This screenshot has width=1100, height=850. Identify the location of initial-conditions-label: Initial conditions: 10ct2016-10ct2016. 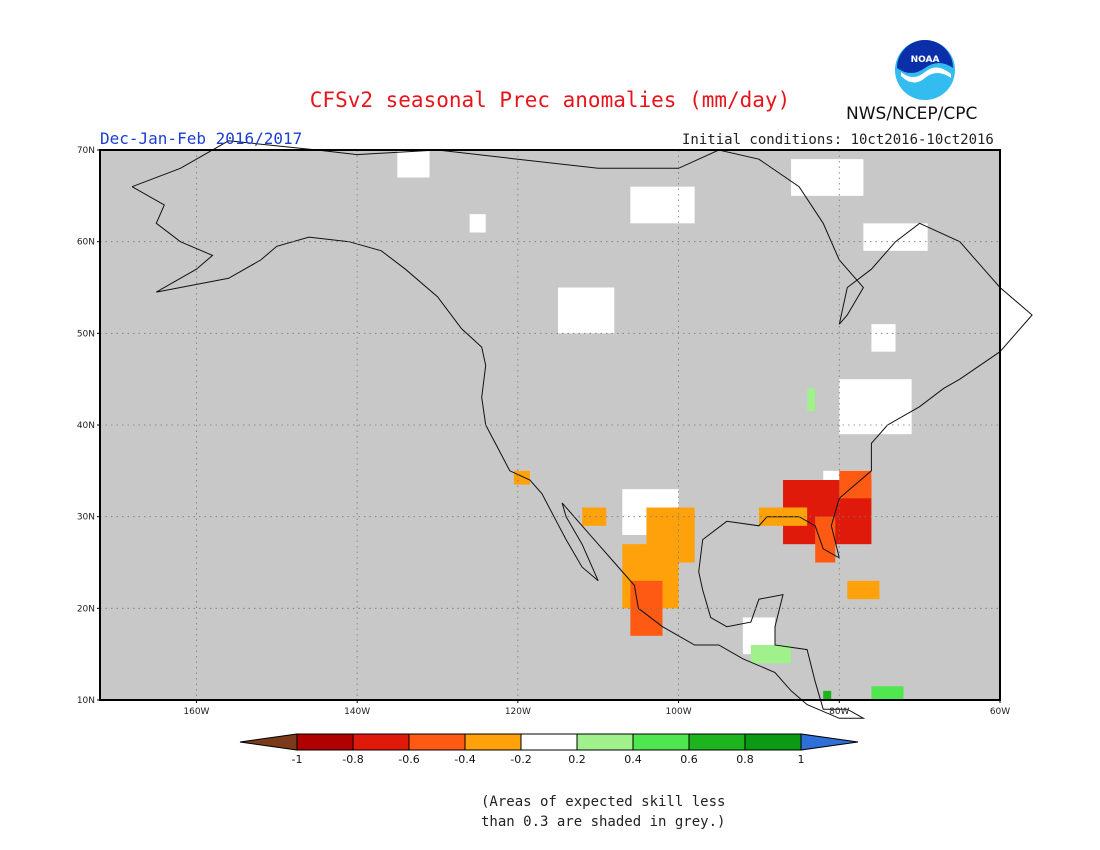
(838, 140).